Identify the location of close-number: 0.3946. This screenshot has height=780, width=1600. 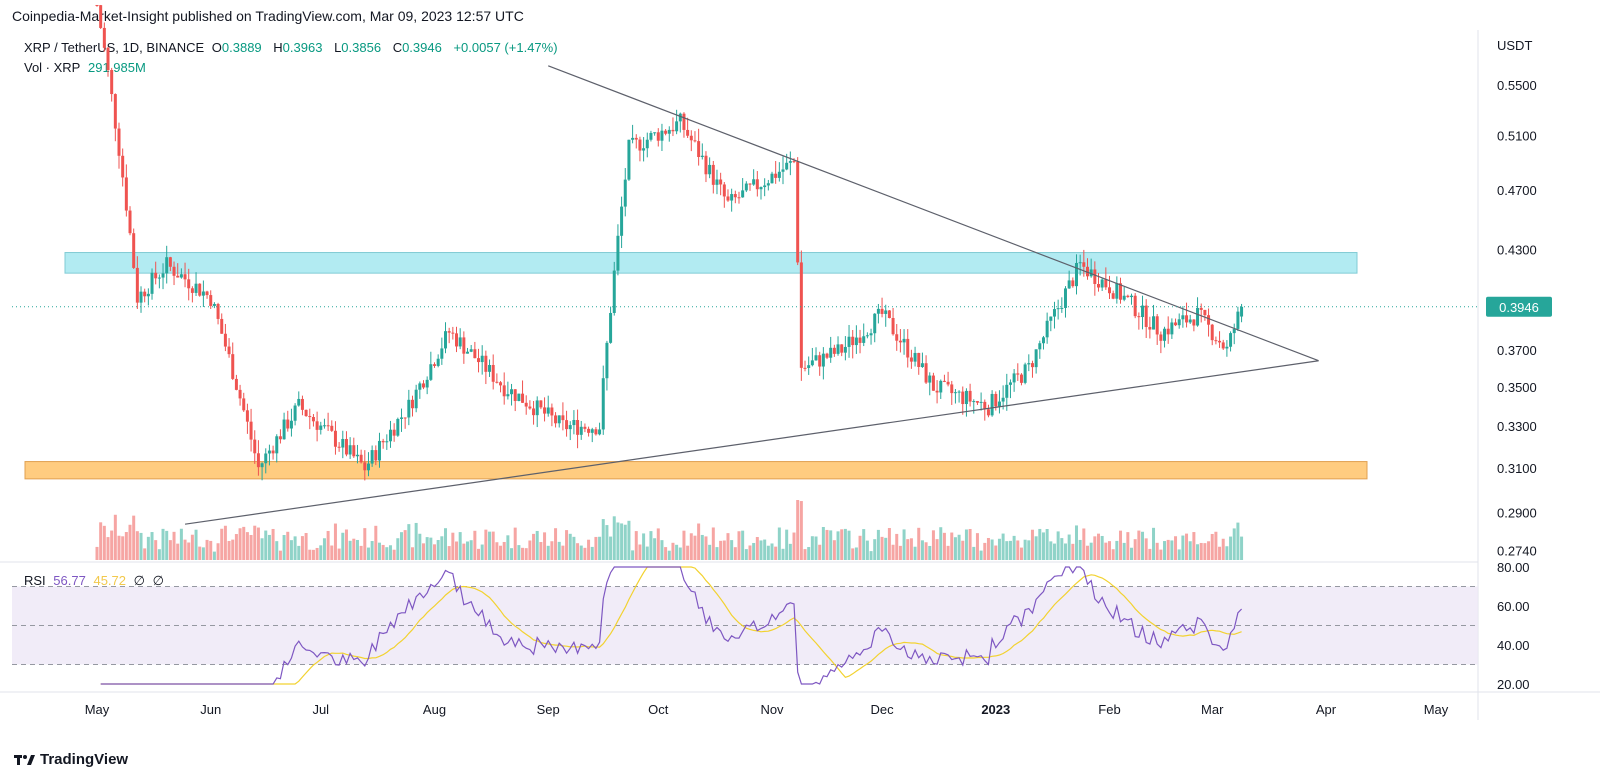
(422, 47).